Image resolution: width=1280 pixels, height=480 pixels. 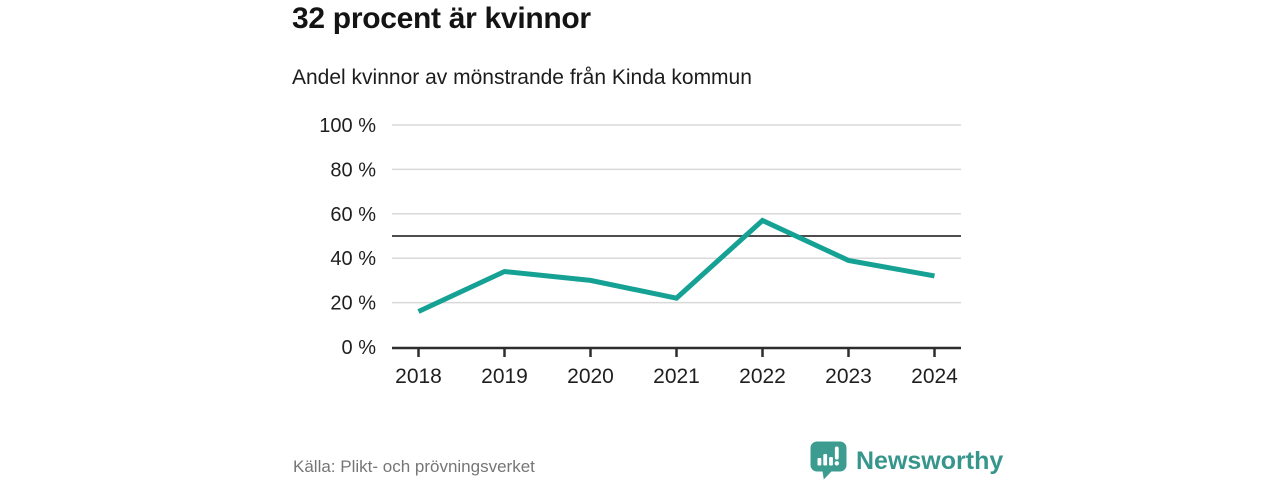 What do you see at coordinates (414, 466) in the screenshot?
I see `source-text: Källa: Plikt- och prövningsverket` at bounding box center [414, 466].